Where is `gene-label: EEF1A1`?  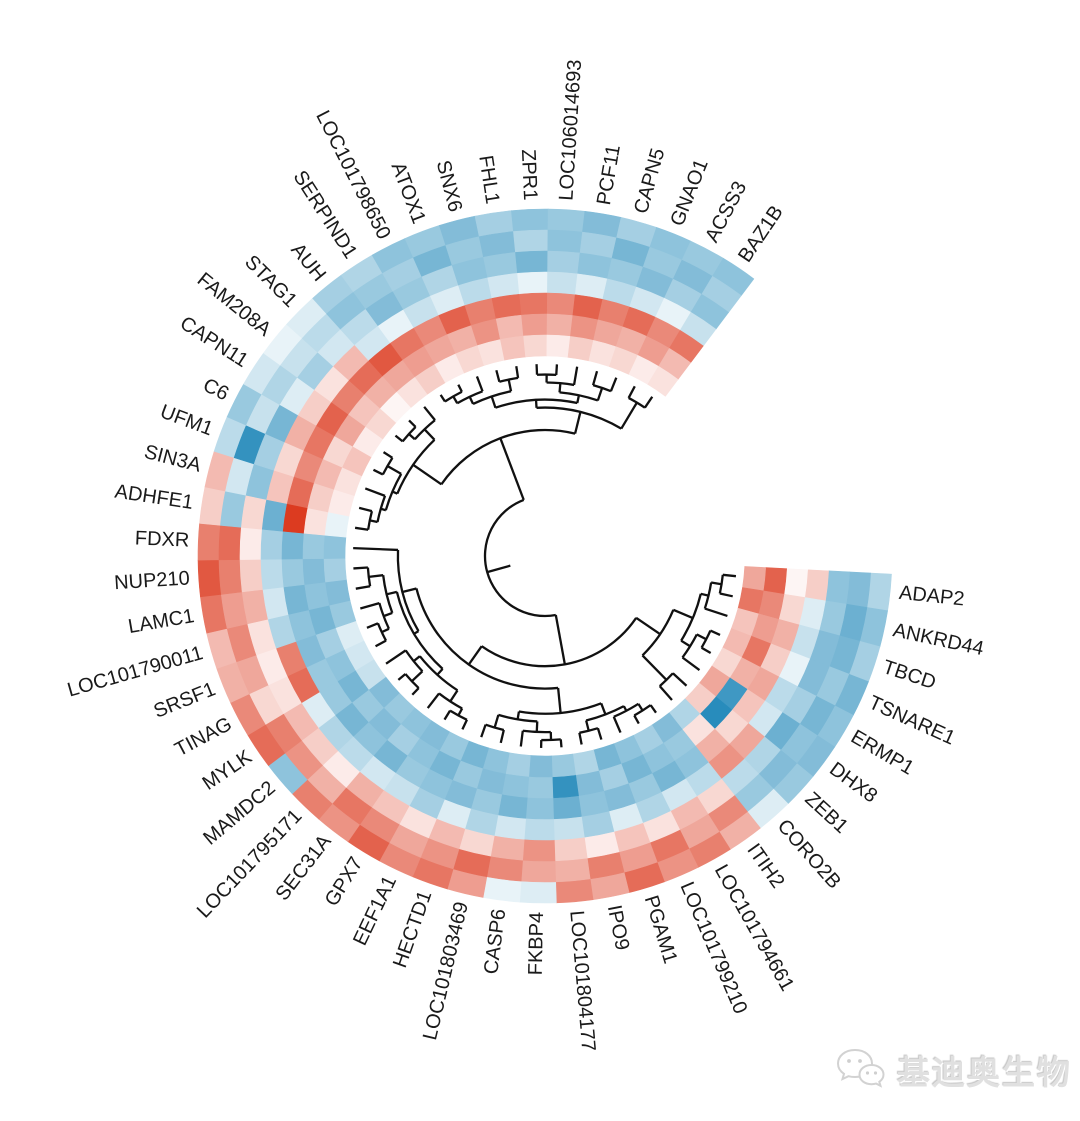
gene-label: EEF1A1 is located at coordinates (375, 910).